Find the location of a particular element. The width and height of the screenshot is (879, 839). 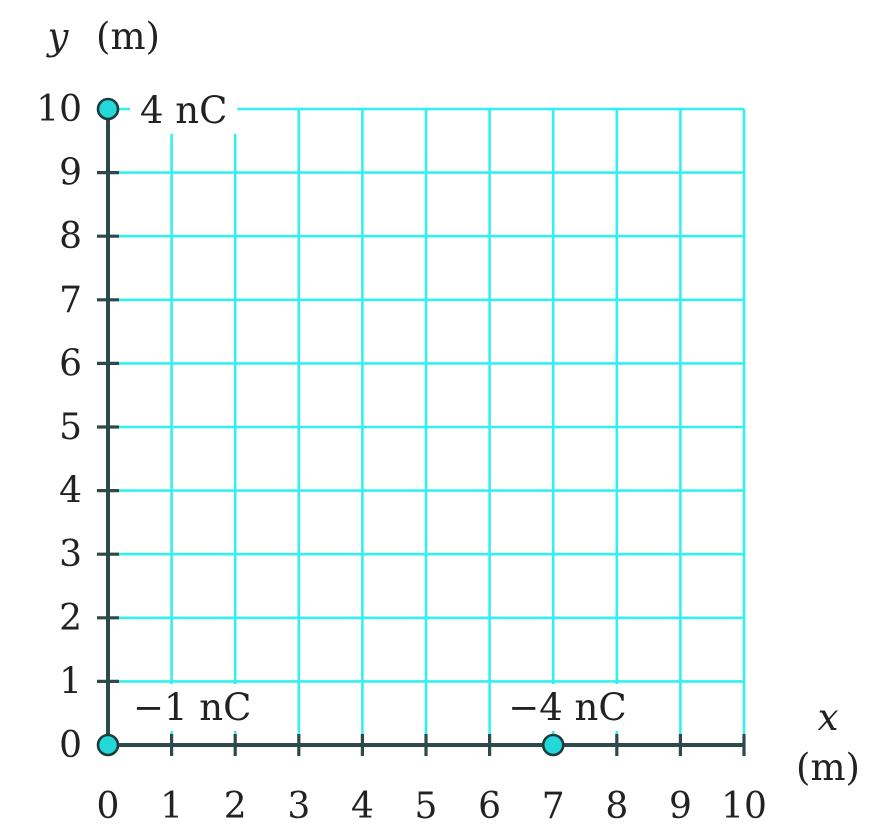

y-tick-label: 6 is located at coordinates (70, 363).